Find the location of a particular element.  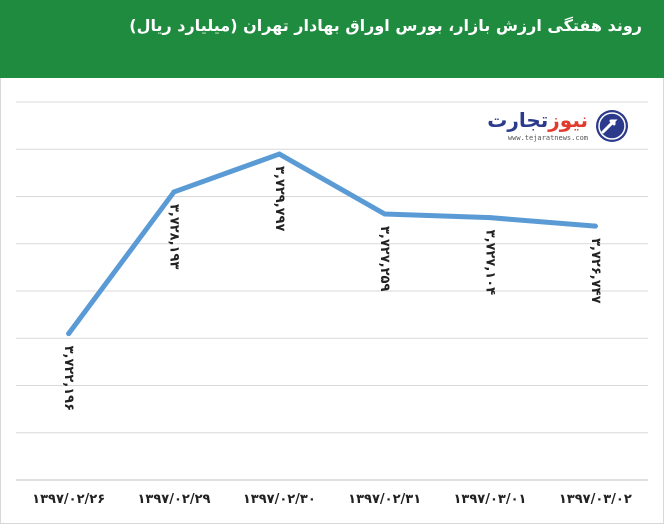

x-tick-label: ۱۳۹۷/۰۳/۰۱ is located at coordinates (490, 499).